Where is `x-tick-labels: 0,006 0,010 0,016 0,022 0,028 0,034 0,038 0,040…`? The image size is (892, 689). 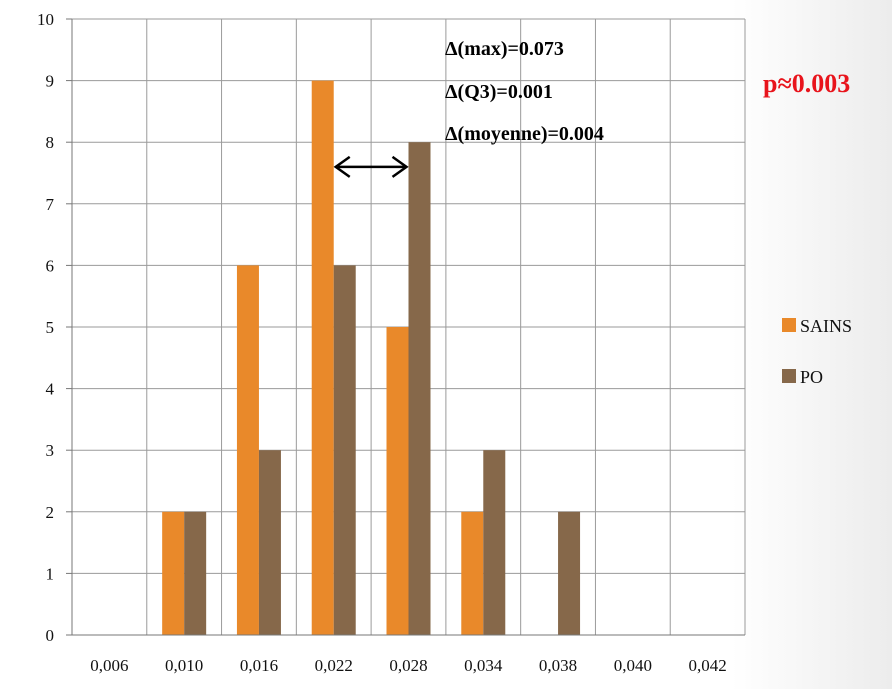 x-tick-labels: 0,006 0,010 0,016 0,022 0,028 0,034 0,038 0,040… is located at coordinates (408, 665).